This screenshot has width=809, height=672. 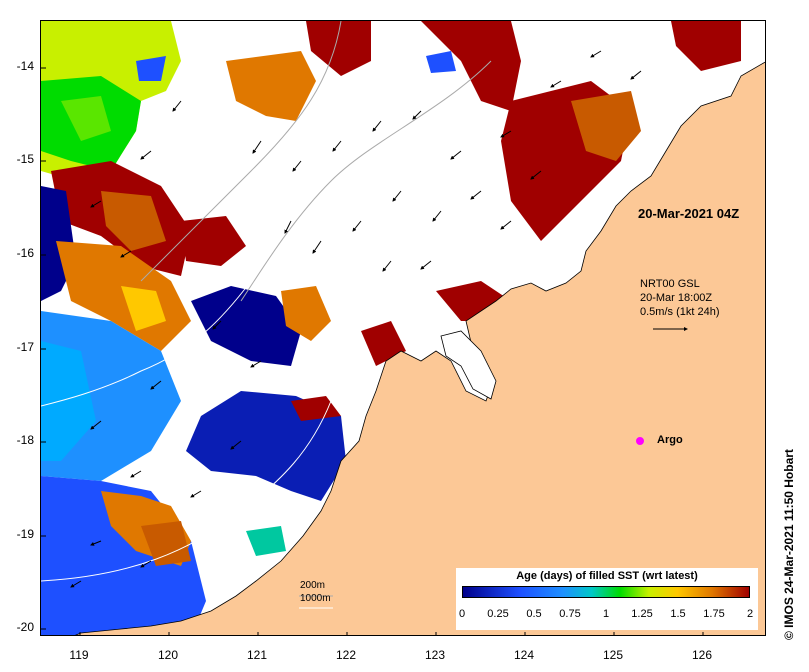 What do you see at coordinates (133, 221) in the screenshot?
I see `patch-orange-west` at bounding box center [133, 221].